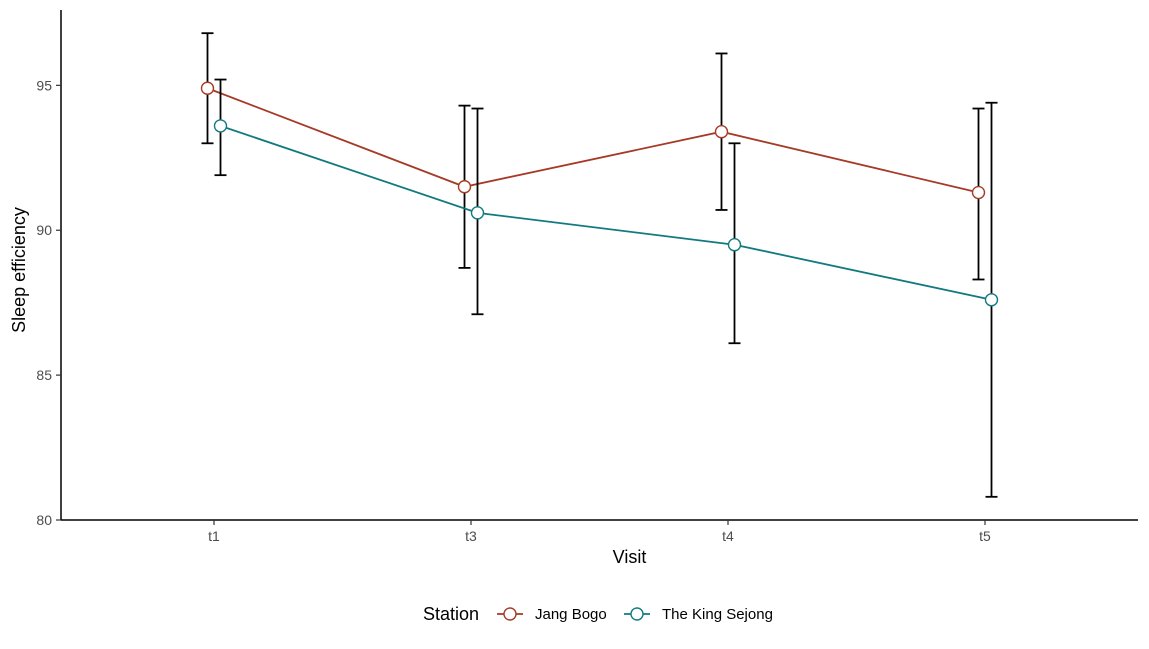  I want to click on y-axis-title: Sleep efficiency, so click(19, 270).